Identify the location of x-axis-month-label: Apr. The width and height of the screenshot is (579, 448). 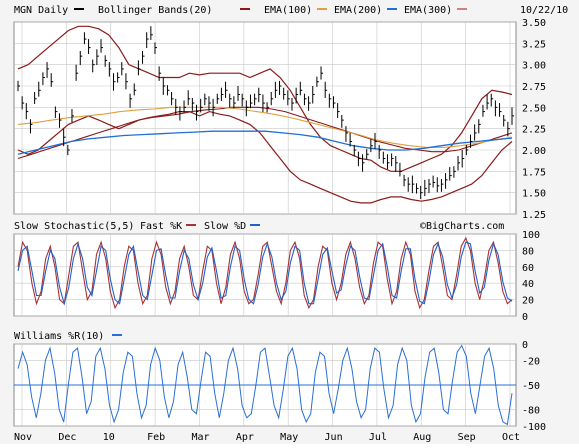
(245, 437).